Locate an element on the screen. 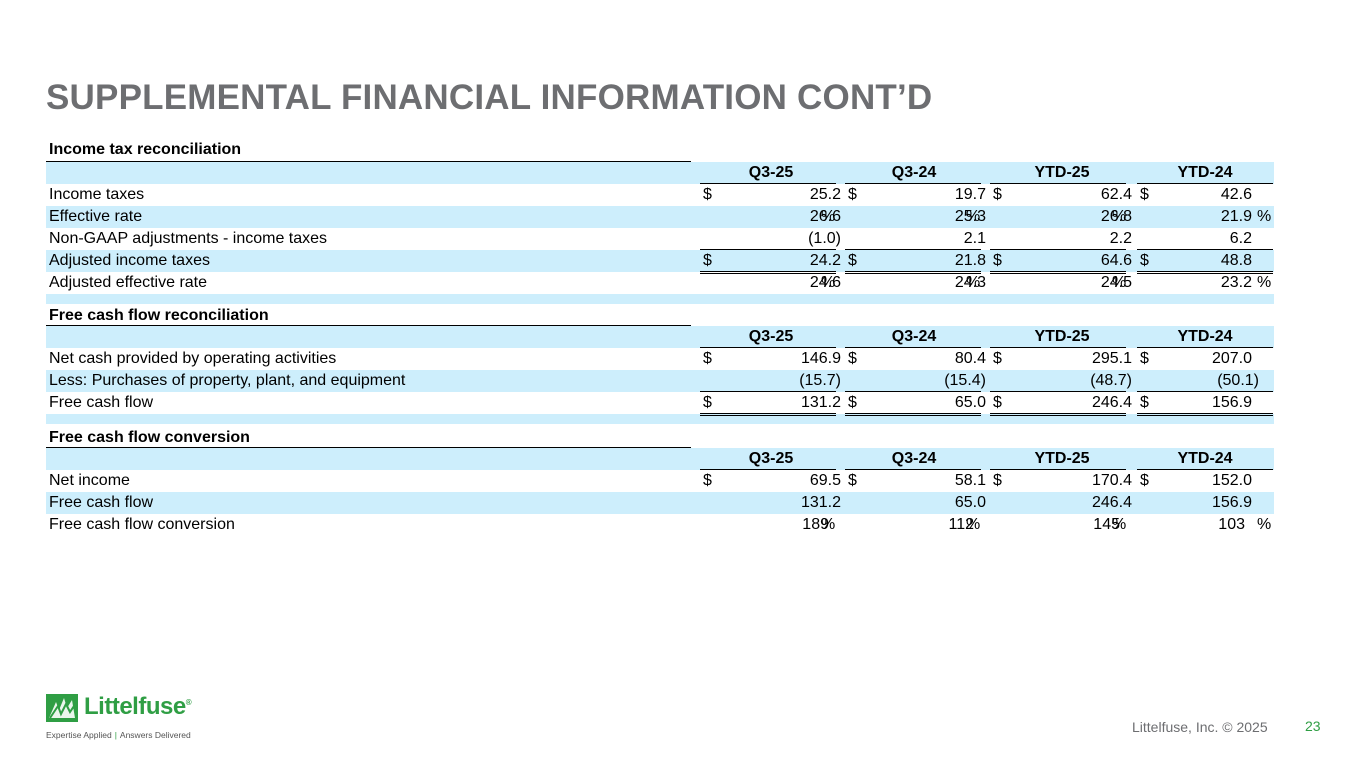 The width and height of the screenshot is (1365, 768). cell-value: 19.7 is located at coordinates (970, 194).